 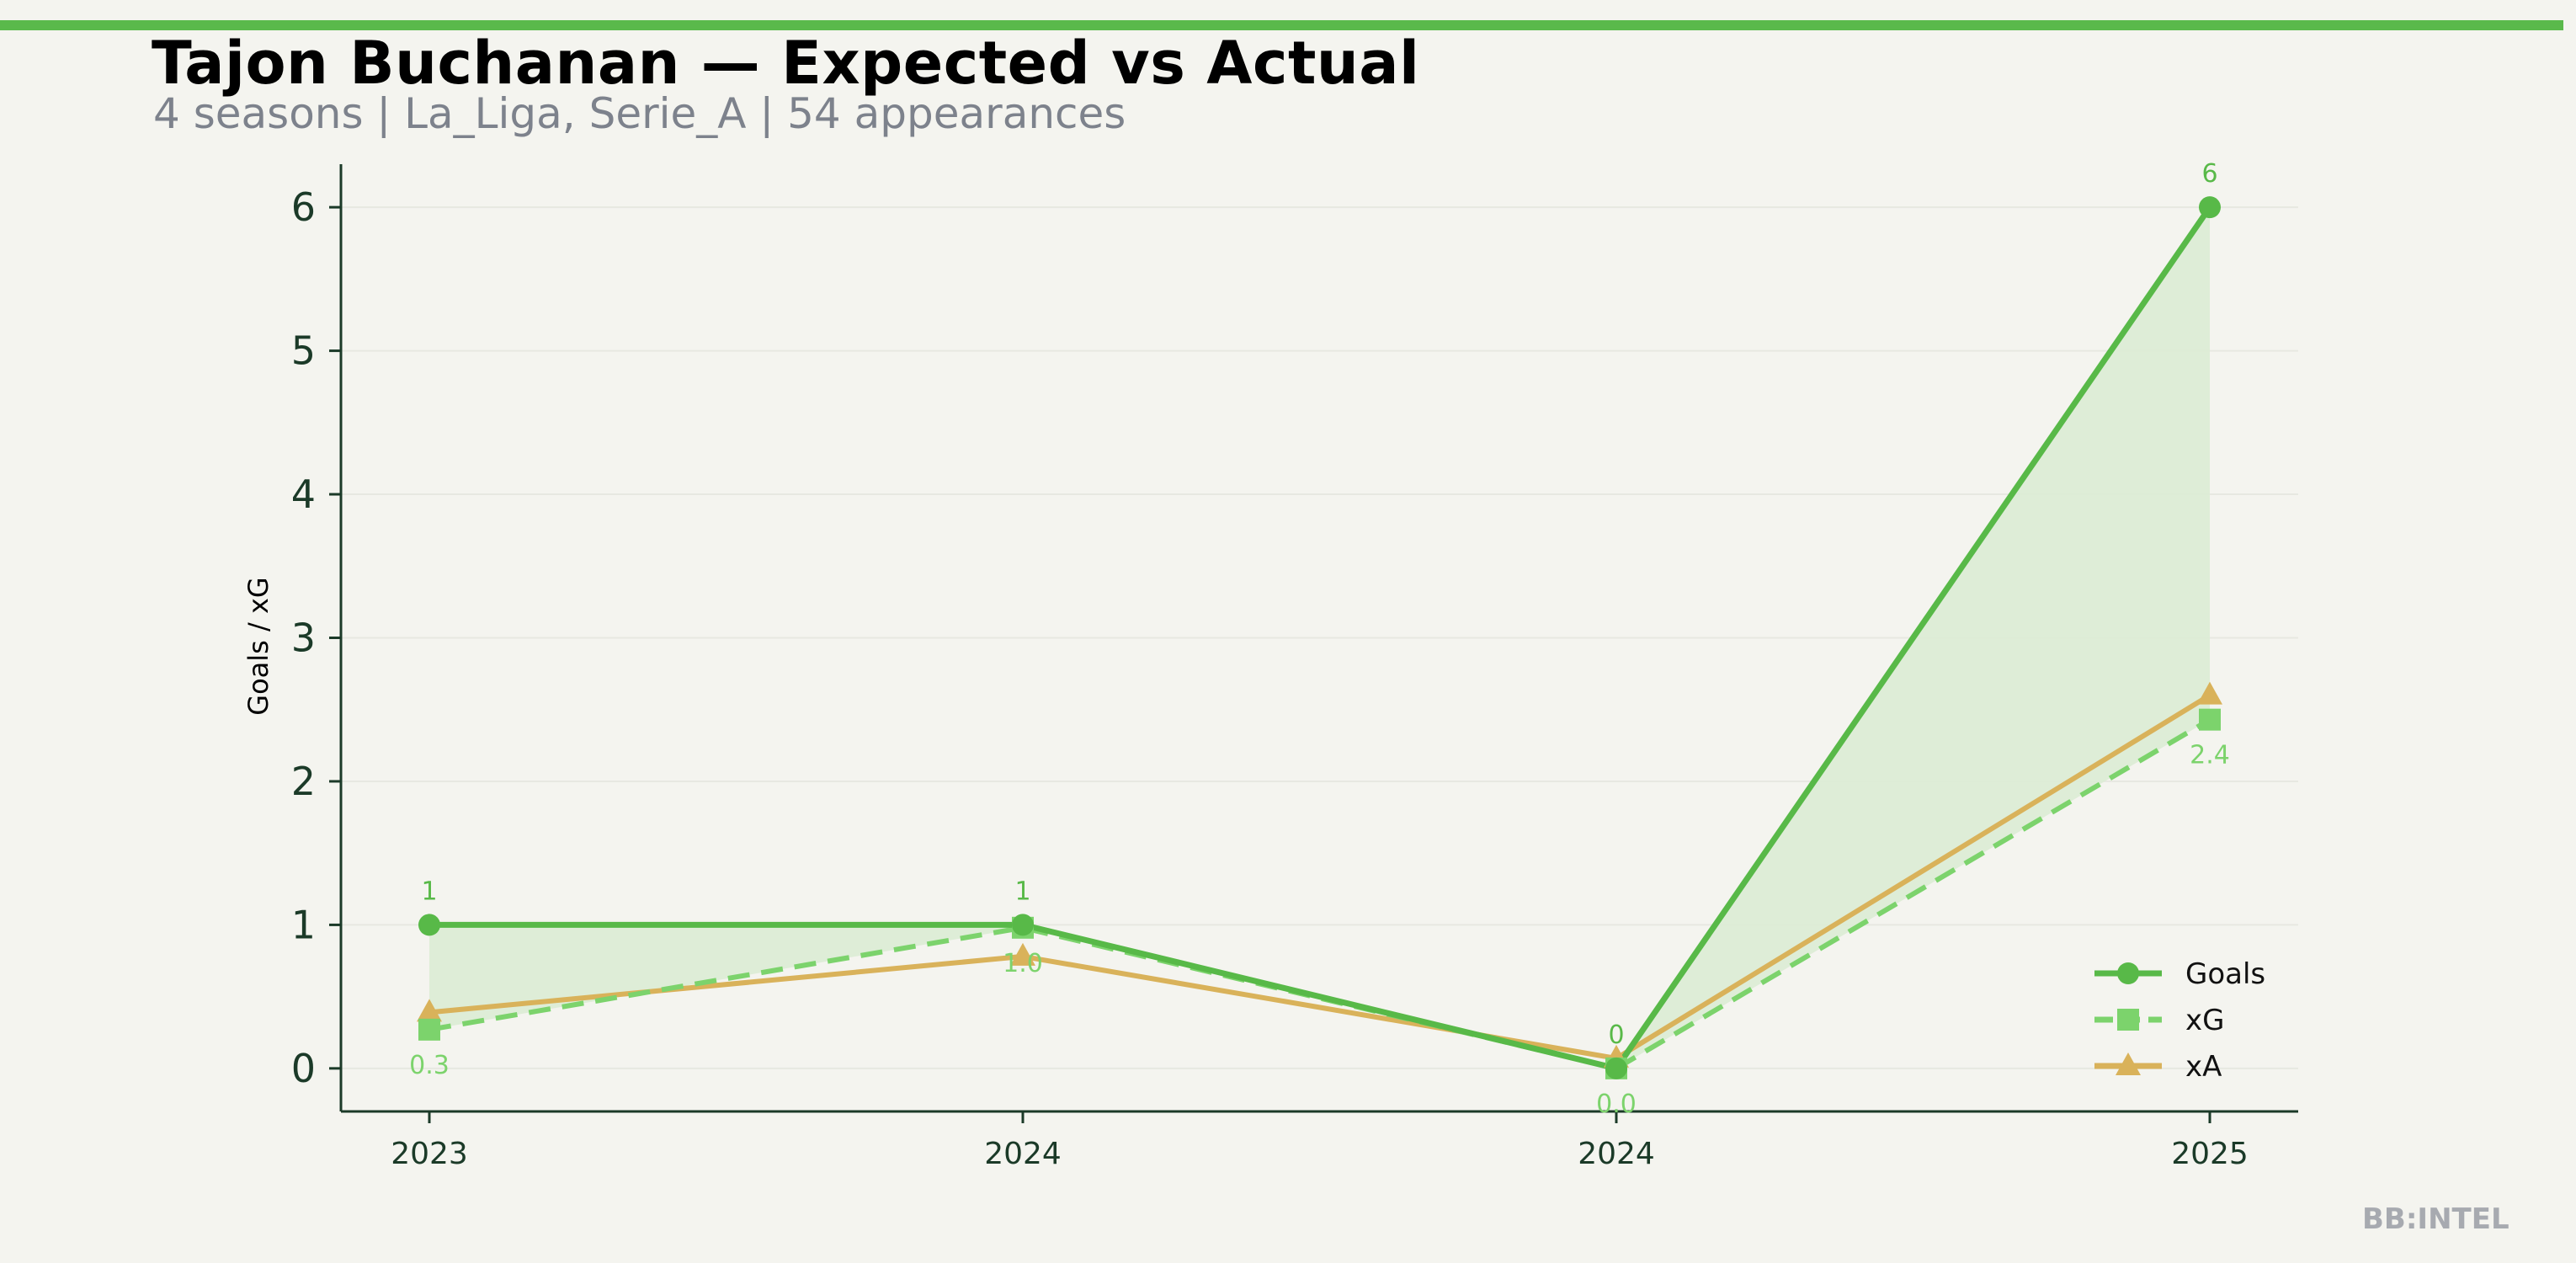 I want to click on goals-data-label: 6, so click(x=2209, y=174).